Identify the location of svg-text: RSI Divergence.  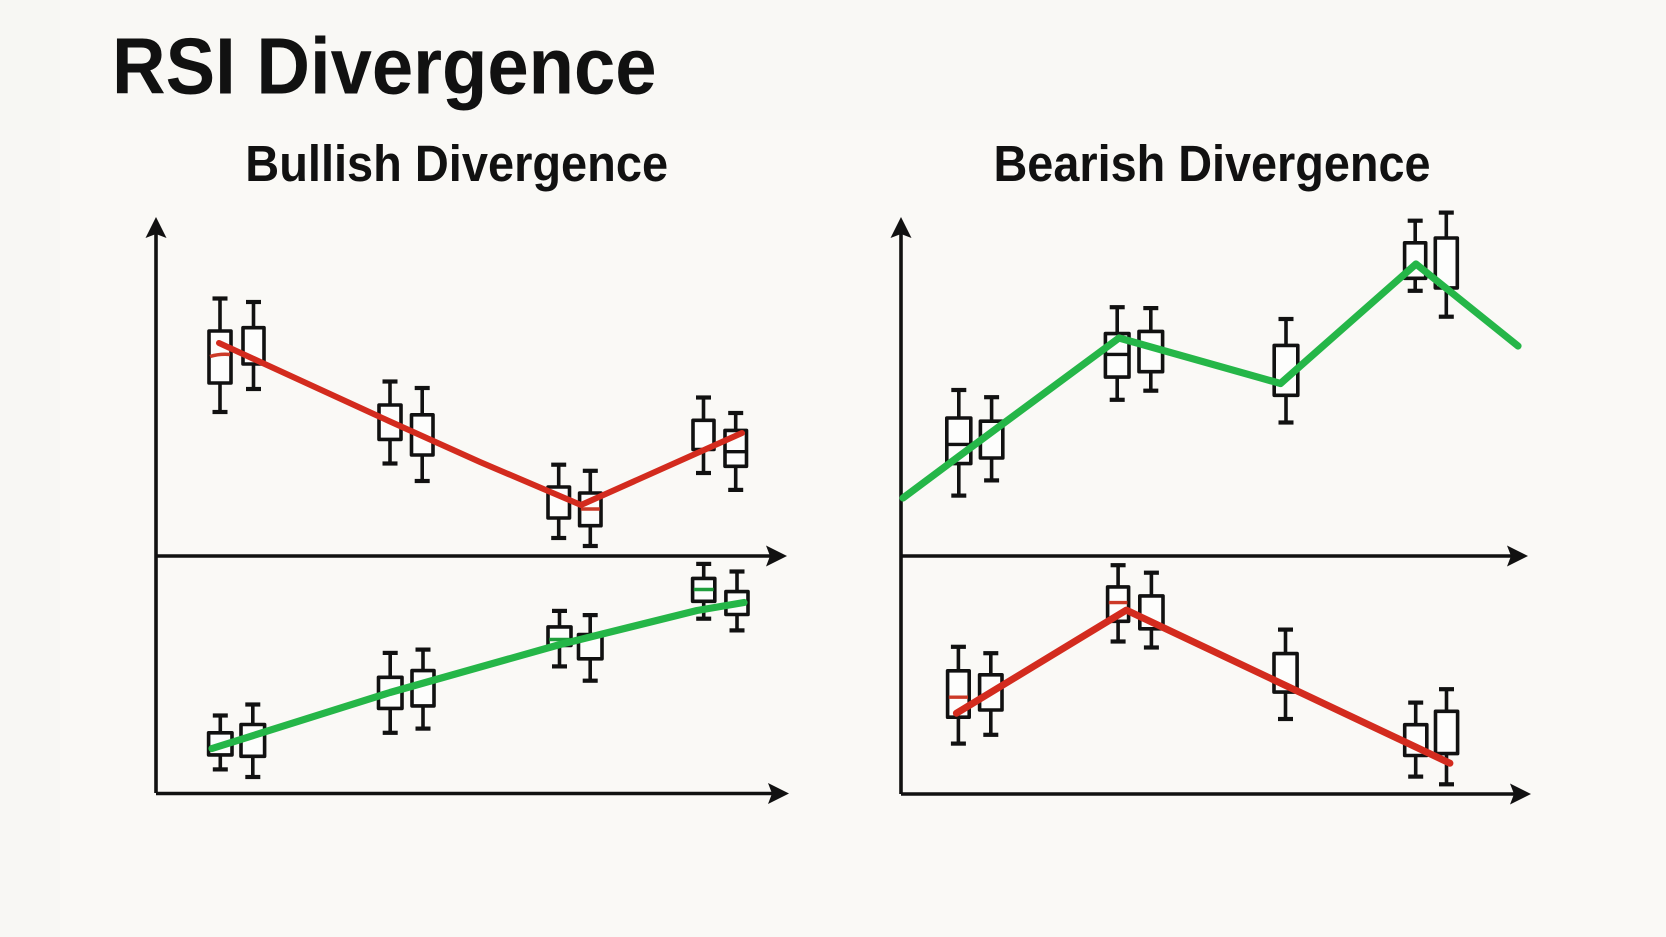
(384, 66).